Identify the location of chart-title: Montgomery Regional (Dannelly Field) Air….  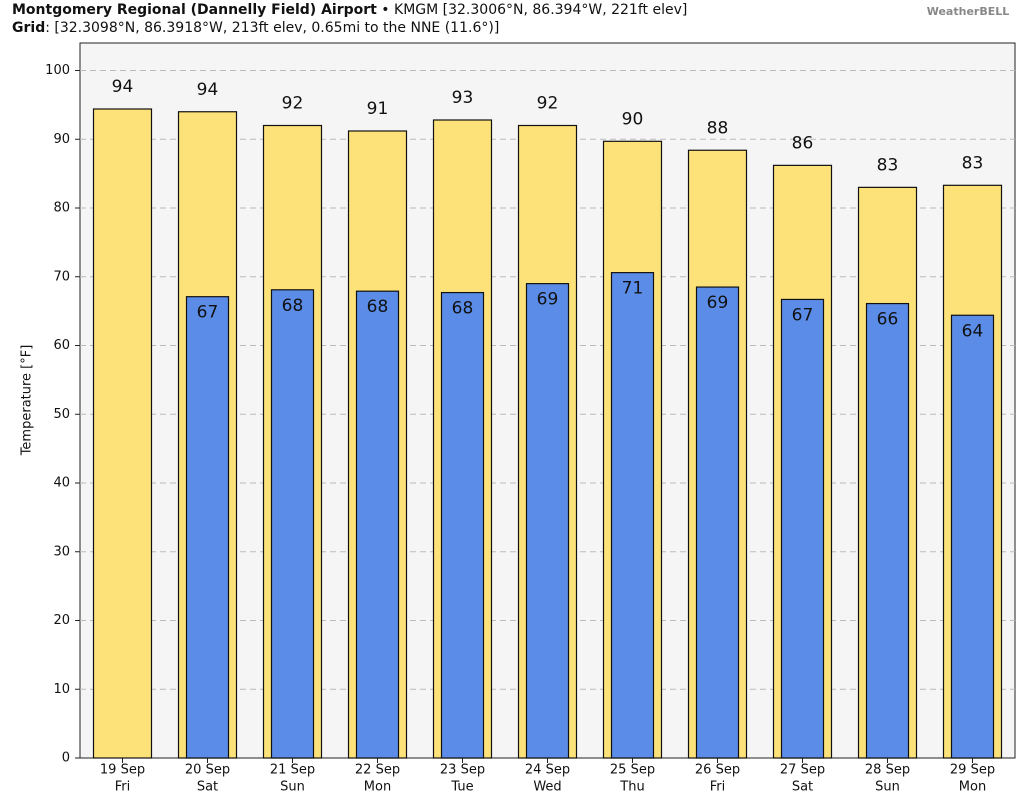
(349, 10).